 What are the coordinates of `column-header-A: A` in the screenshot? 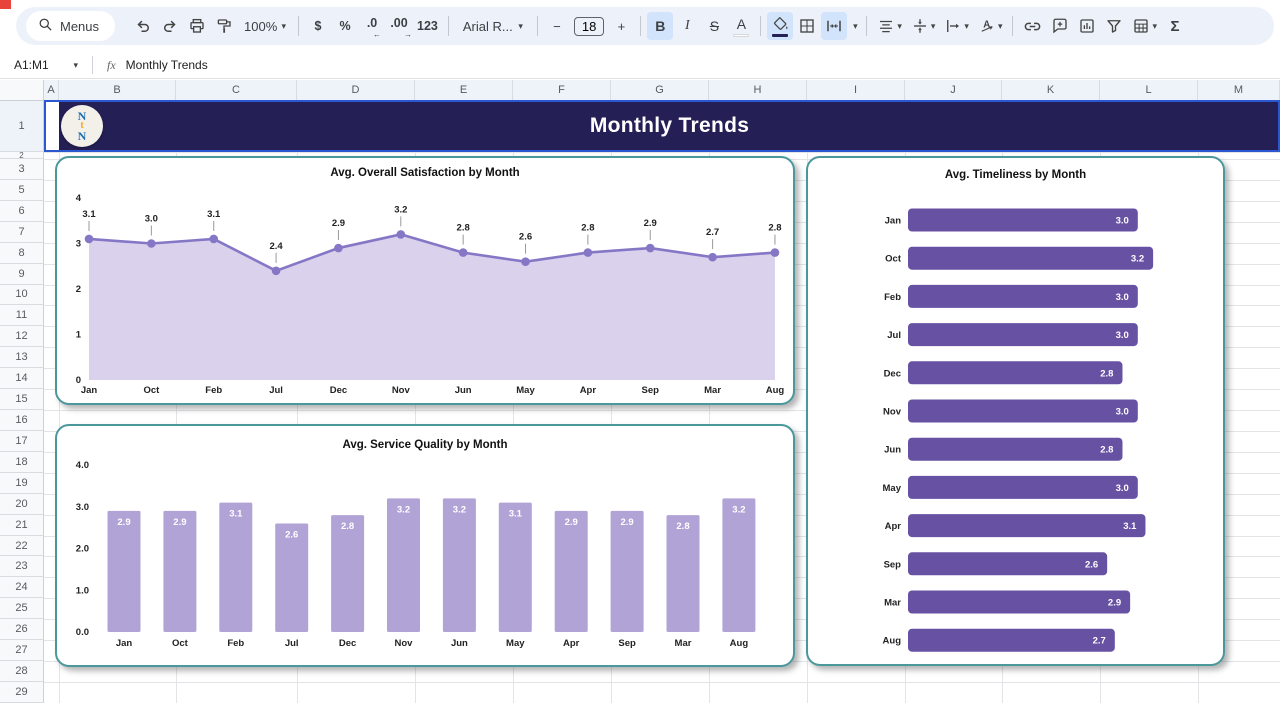 It's located at (51, 90).